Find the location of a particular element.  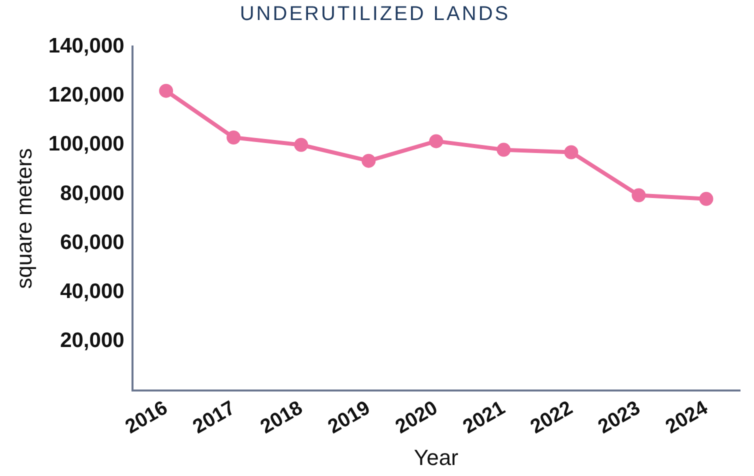

x-tick-label: 2020 is located at coordinates (417, 417).